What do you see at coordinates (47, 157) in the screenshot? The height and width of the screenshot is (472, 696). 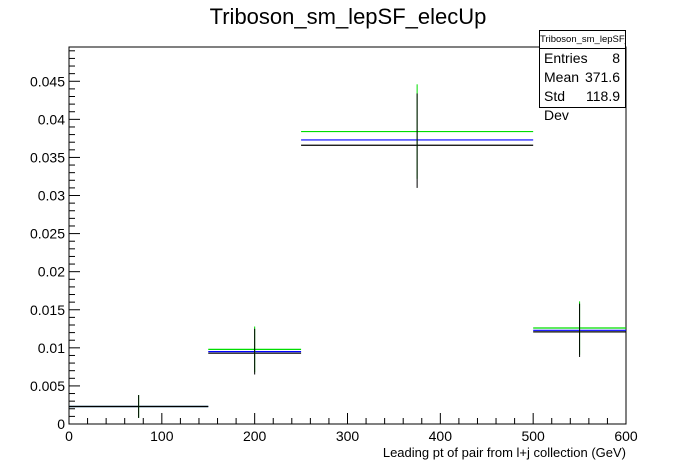 I see `y-tick-label: 0.035` at bounding box center [47, 157].